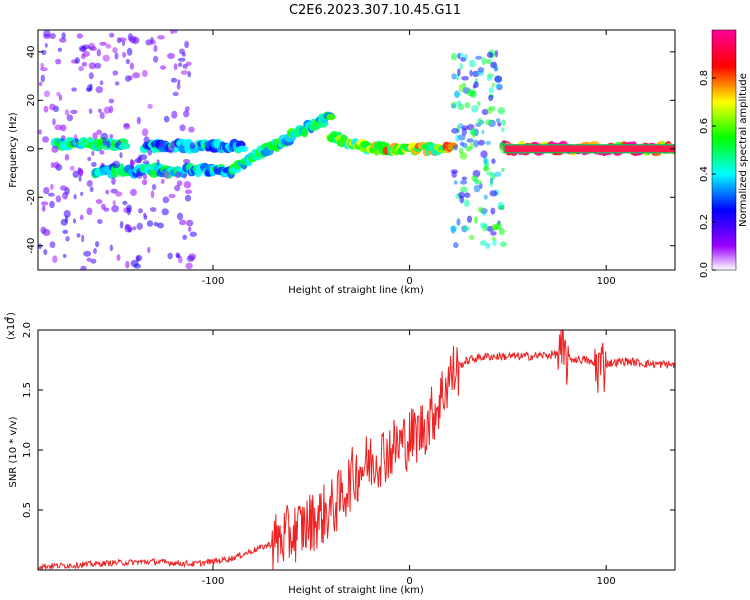 The width and height of the screenshot is (750, 600). Describe the element at coordinates (589, 149) in the screenshot. I see `spectrogram-carrier-line` at that location.